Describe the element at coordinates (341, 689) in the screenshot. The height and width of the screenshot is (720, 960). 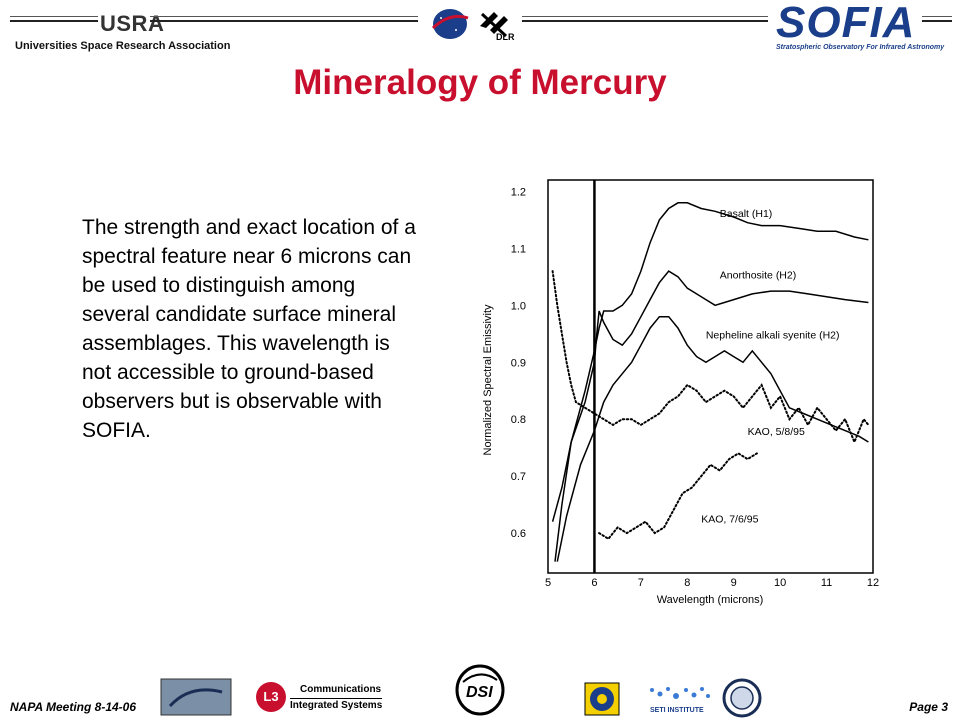
I see `l3-communications-text: Communications` at that location.